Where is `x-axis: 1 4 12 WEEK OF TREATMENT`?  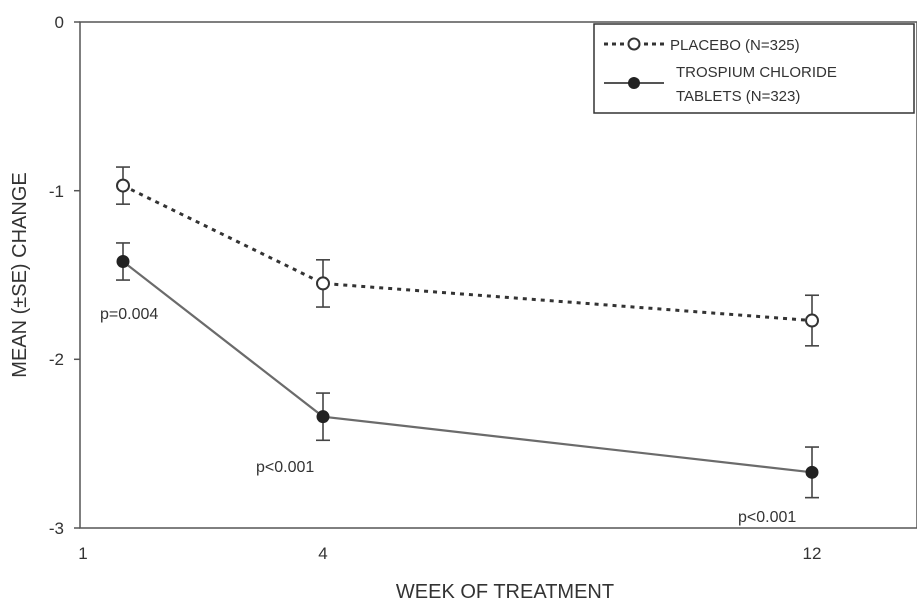
x-axis: 1 4 12 WEEK OF TREATMENT is located at coordinates (449, 572).